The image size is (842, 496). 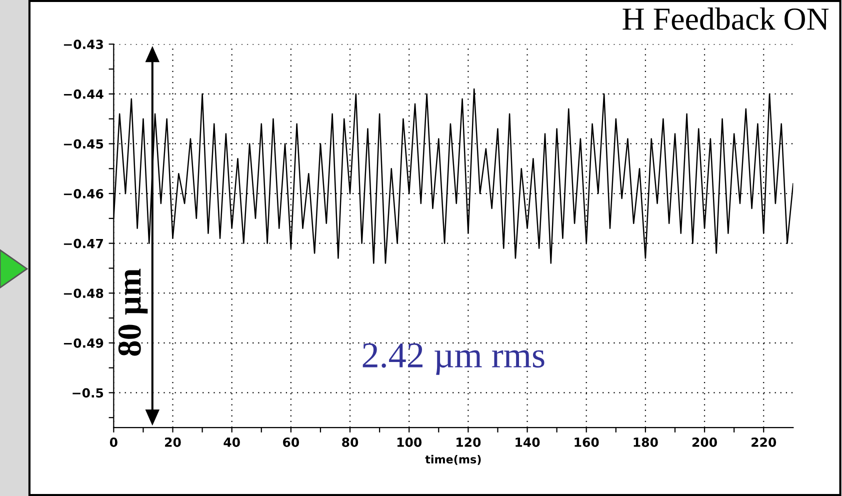 What do you see at coordinates (453, 459) in the screenshot?
I see `x-axis-title: time(ms)` at bounding box center [453, 459].